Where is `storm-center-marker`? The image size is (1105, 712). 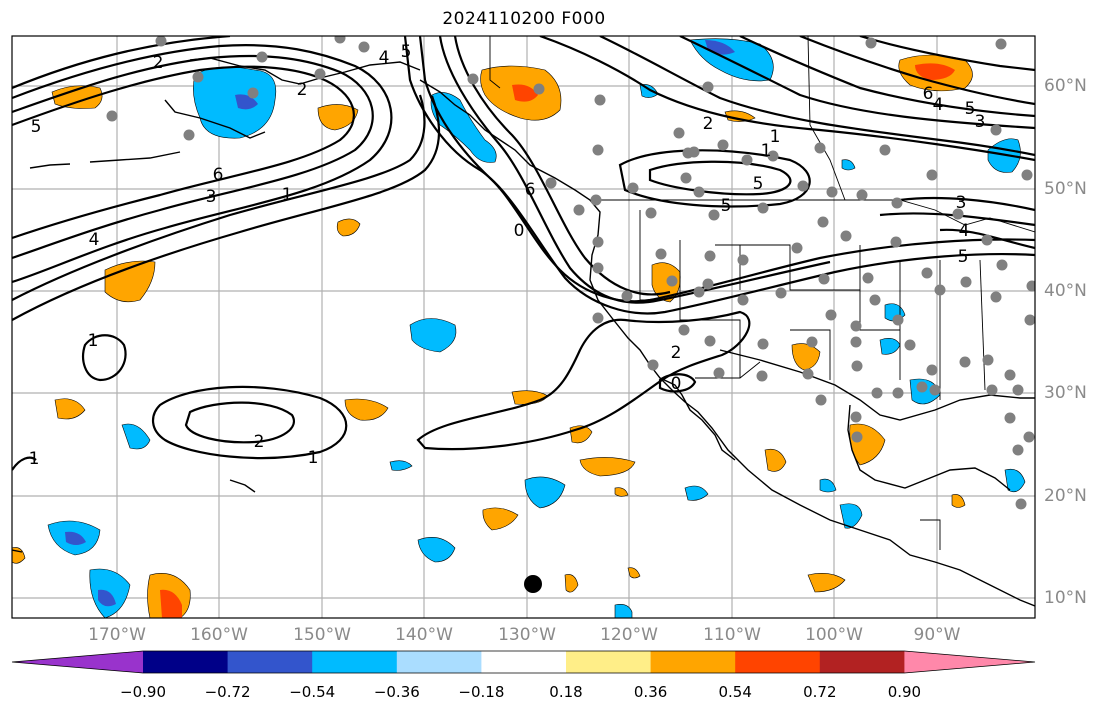
storm-center-marker is located at coordinates (533, 584).